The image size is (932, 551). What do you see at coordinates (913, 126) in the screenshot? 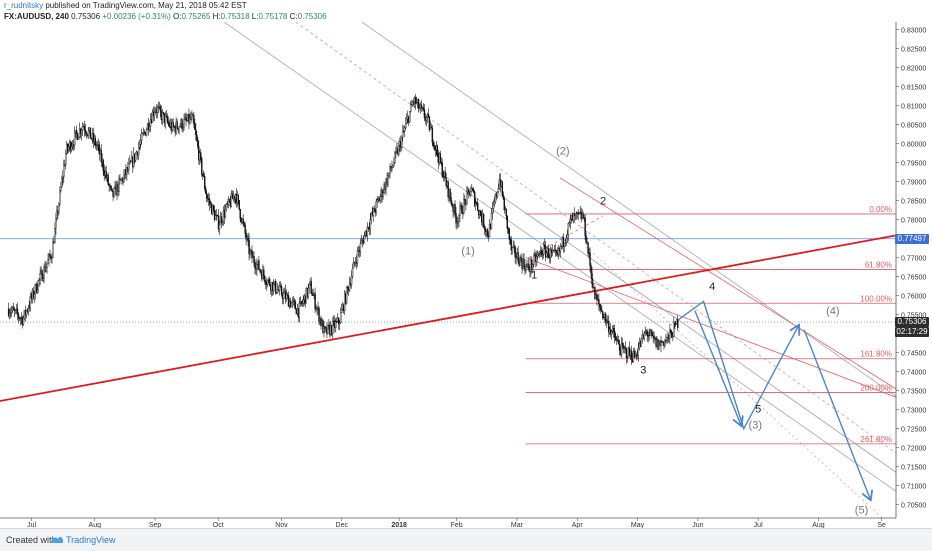
I see `y-tick-label-5: 0.80500` at bounding box center [913, 126].